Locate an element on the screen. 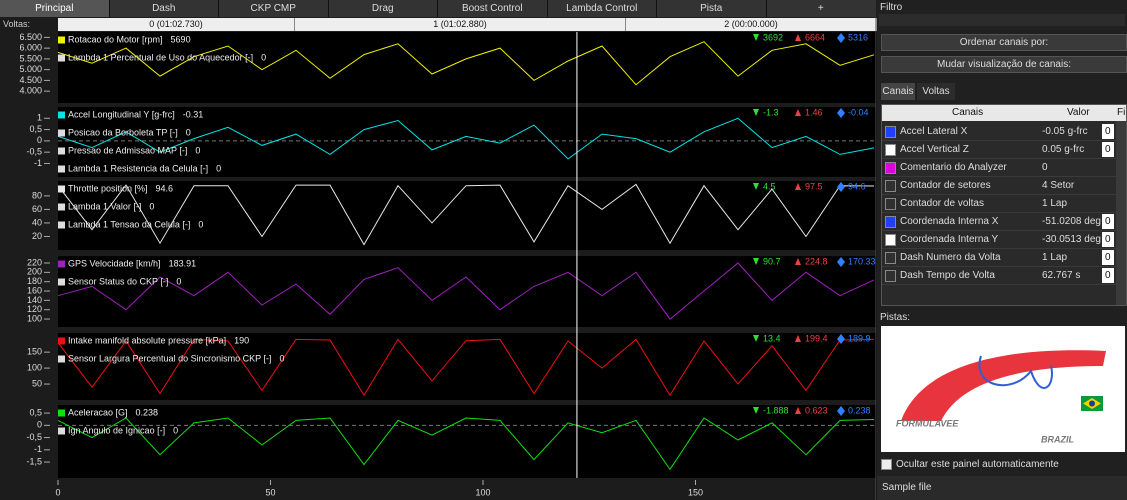  y-tick-label: 220 is located at coordinates (34, 262).